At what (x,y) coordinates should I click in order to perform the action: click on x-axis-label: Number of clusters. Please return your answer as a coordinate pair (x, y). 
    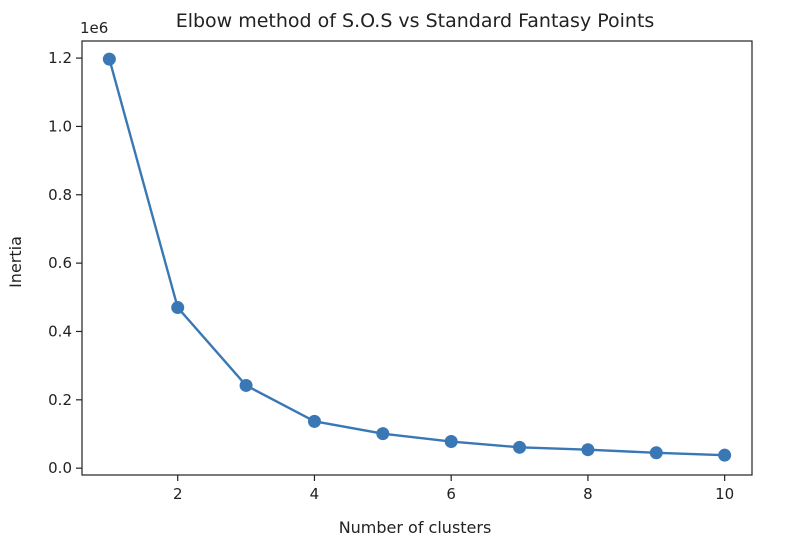
    Looking at the image, I should click on (415, 527).